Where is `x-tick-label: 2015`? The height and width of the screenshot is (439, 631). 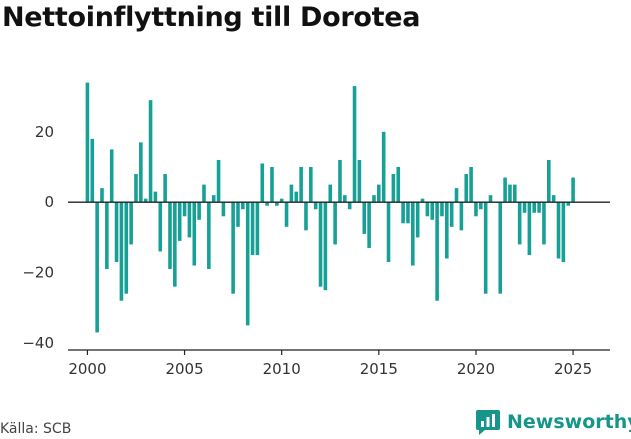
x-tick-label: 2015 is located at coordinates (379, 369).